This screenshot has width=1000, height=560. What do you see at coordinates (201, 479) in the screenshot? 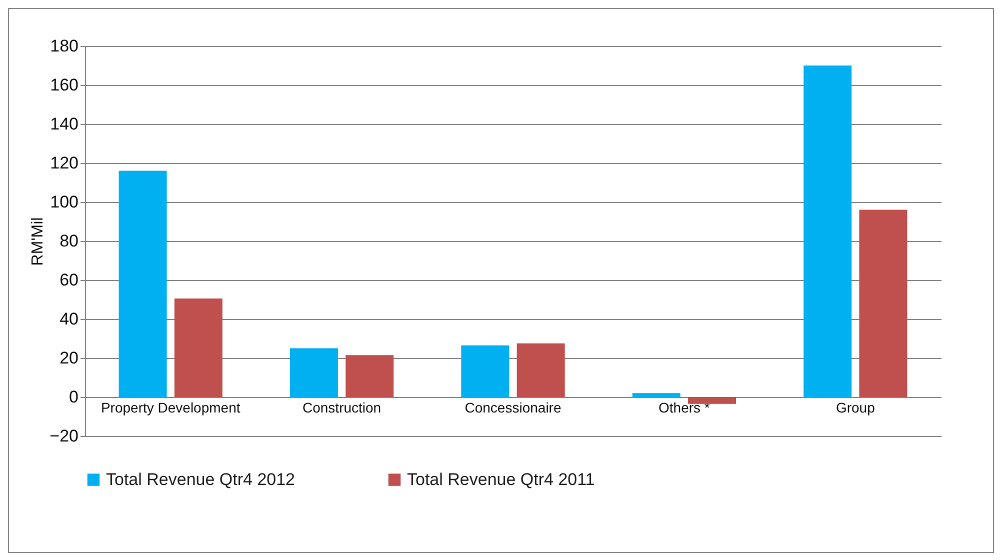
I see `legend-label: Total Revenue Qtr4 2012` at bounding box center [201, 479].